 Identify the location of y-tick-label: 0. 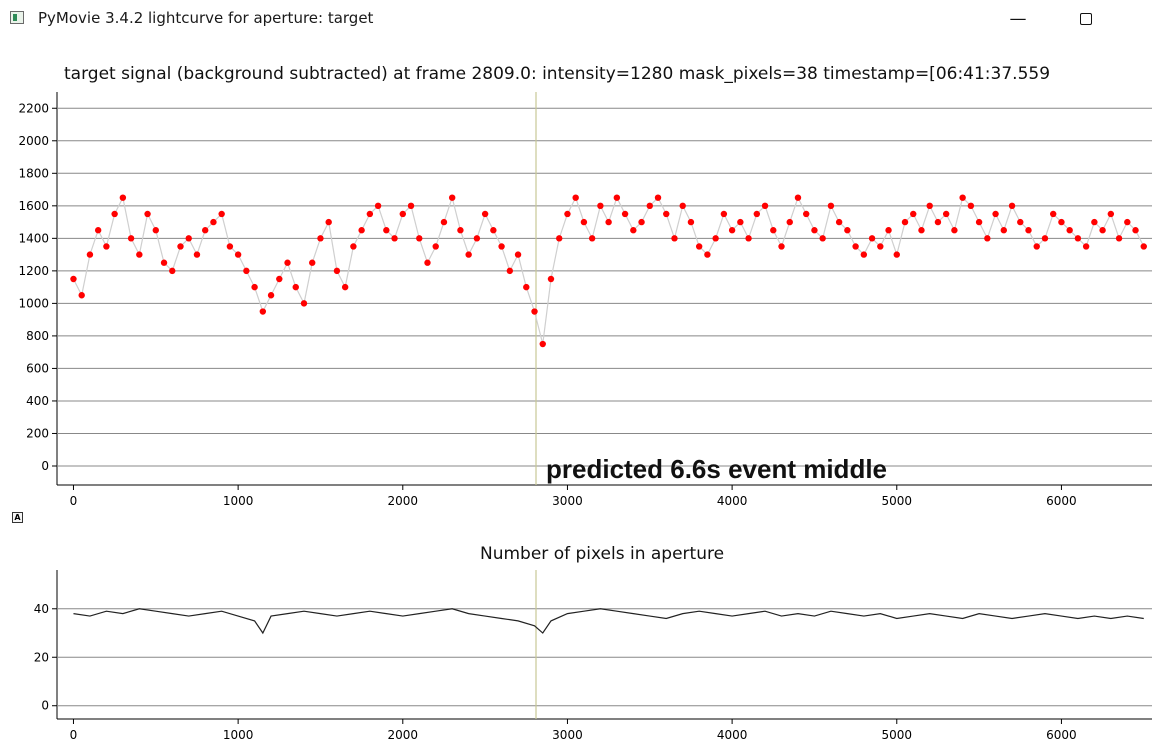
(45, 466).